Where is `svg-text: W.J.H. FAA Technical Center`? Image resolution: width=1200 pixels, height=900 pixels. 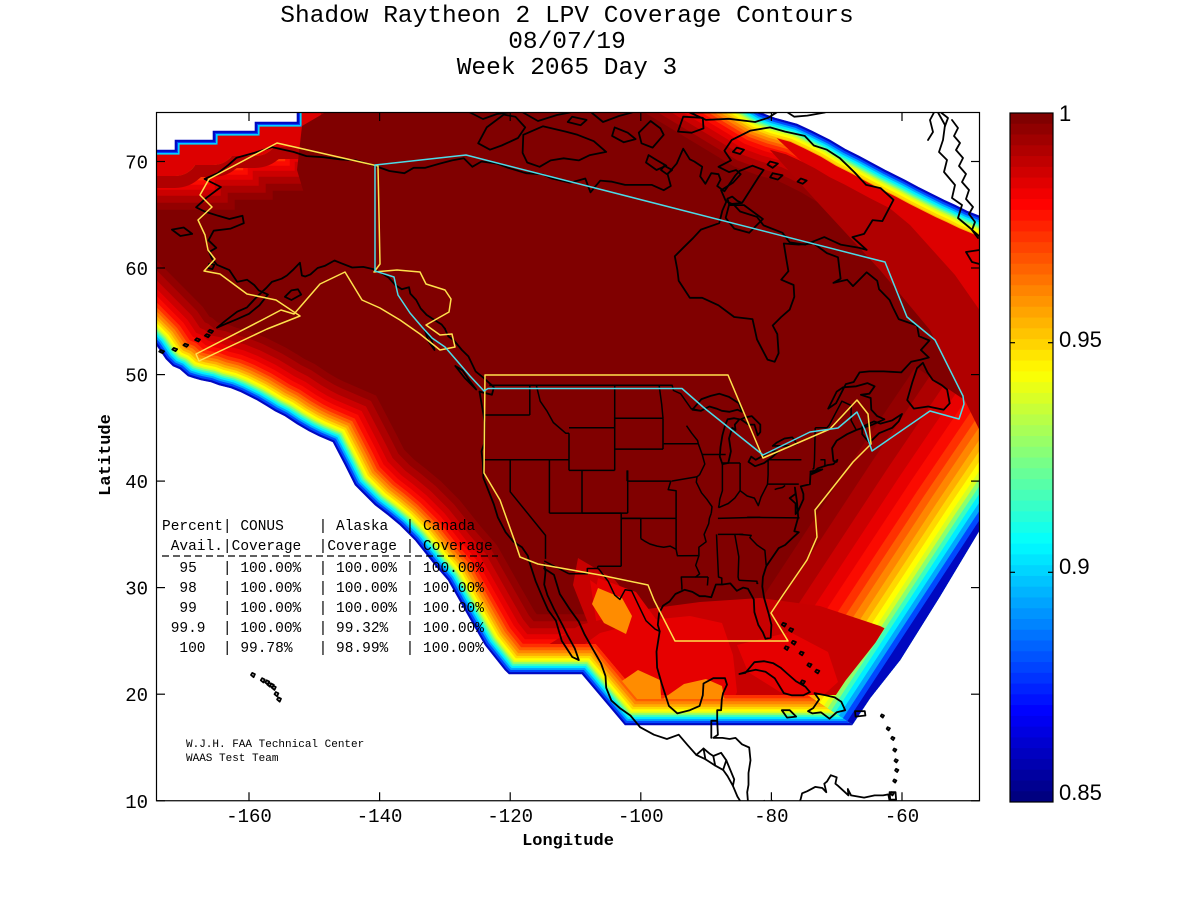
svg-text: W.J.H. FAA Technical Center is located at coordinates (275, 745).